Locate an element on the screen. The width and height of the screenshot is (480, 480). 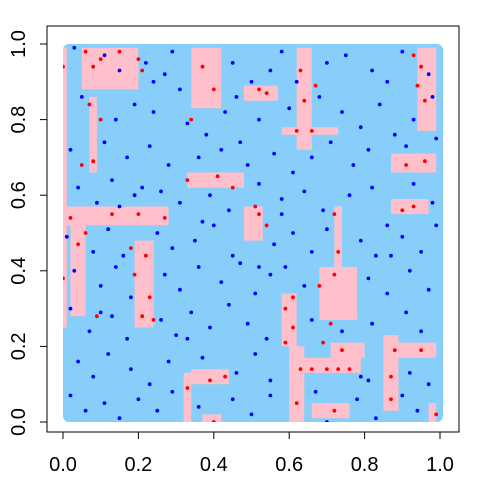
y-tick-label: 0.2 is located at coordinates (19, 346).